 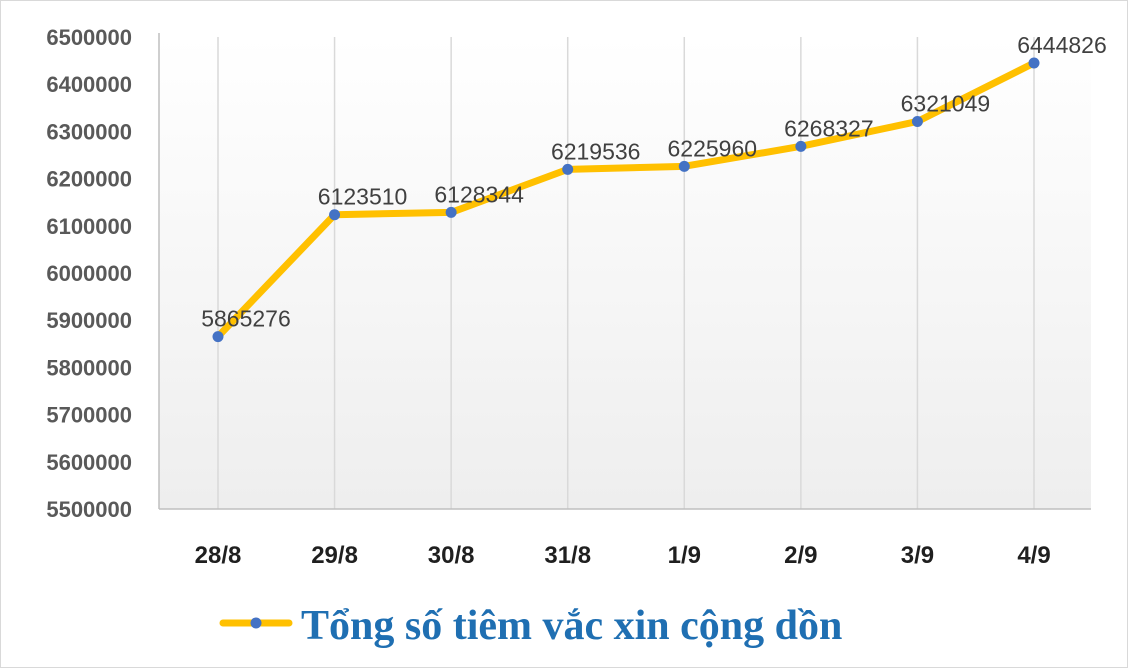 What do you see at coordinates (89, 84) in the screenshot?
I see `y-tick-label: 6400000` at bounding box center [89, 84].